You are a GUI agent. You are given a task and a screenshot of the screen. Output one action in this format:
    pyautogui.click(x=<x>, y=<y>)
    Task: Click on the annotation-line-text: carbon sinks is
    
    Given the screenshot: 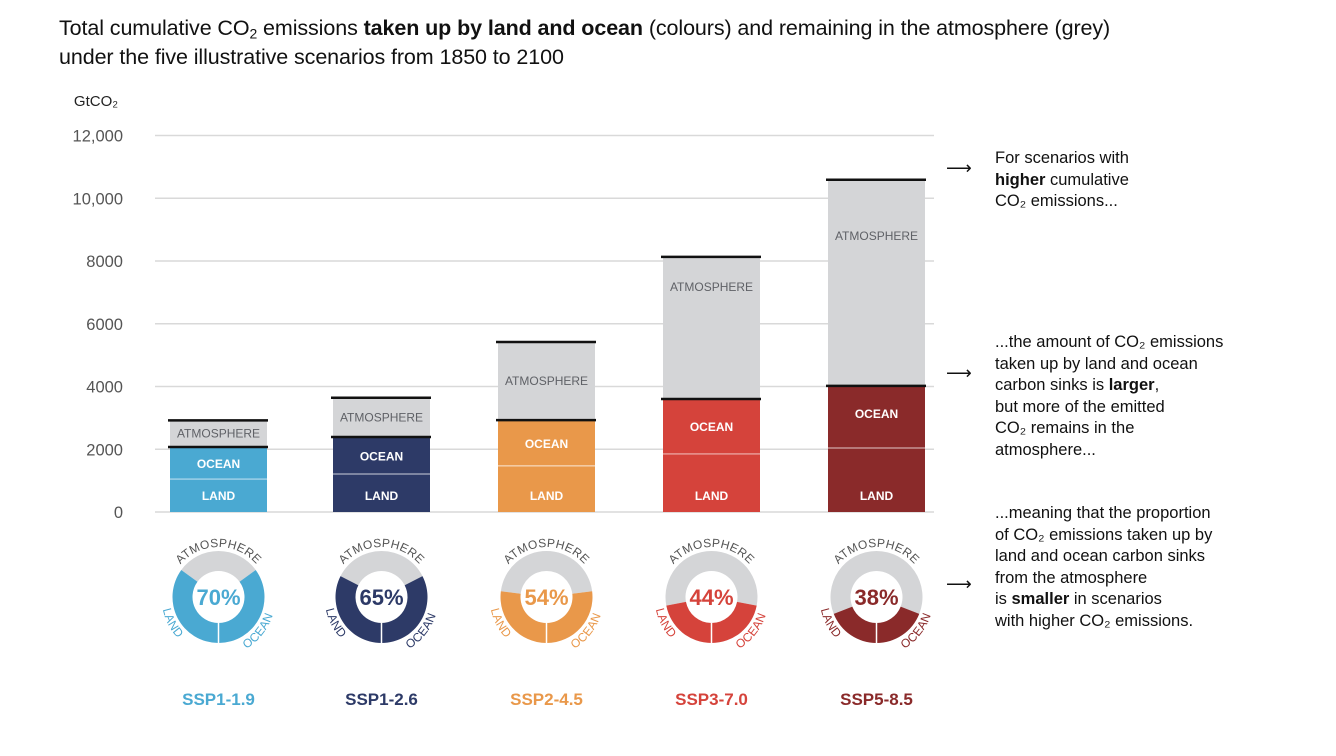 What is the action you would take?
    pyautogui.click(x=1052, y=385)
    